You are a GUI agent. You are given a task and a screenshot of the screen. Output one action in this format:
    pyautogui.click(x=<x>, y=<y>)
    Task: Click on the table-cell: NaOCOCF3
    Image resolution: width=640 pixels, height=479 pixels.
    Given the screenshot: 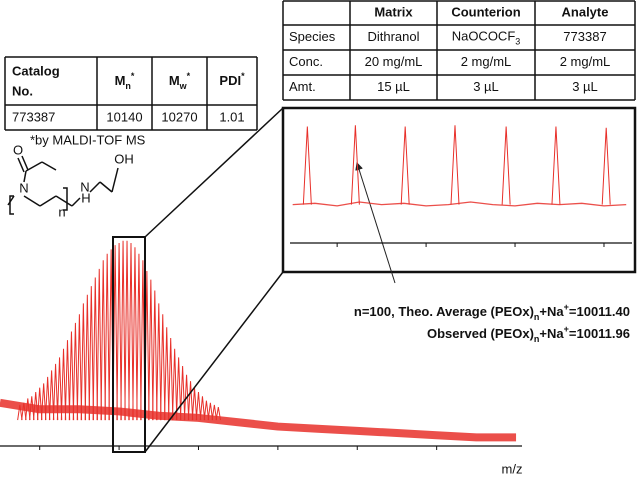 What is the action you would take?
    pyautogui.click(x=486, y=38)
    